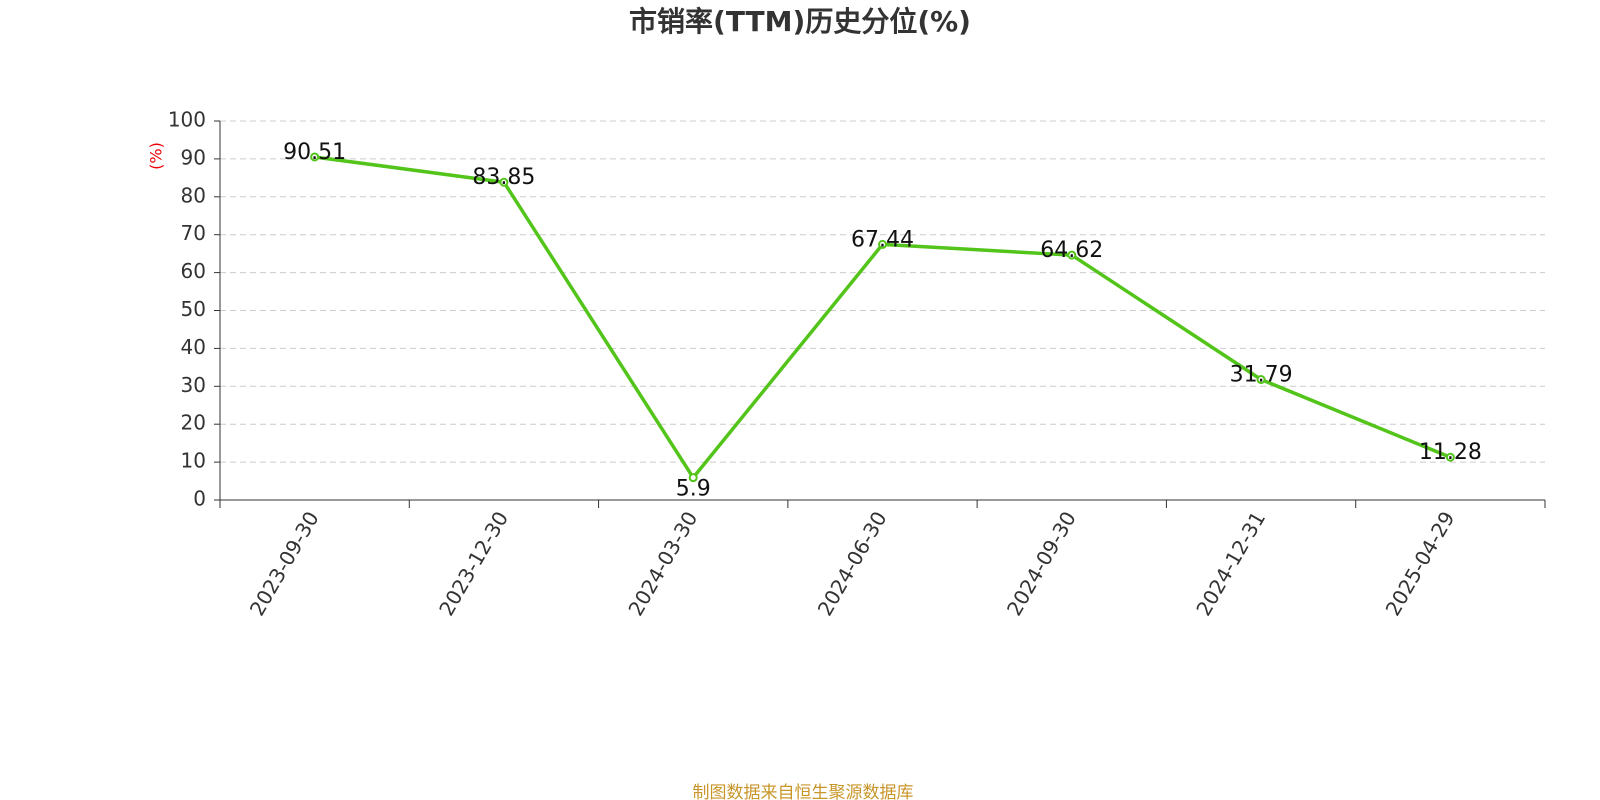 The height and width of the screenshot is (800, 1600). I want to click on y-tick-label: 70, so click(193, 233).